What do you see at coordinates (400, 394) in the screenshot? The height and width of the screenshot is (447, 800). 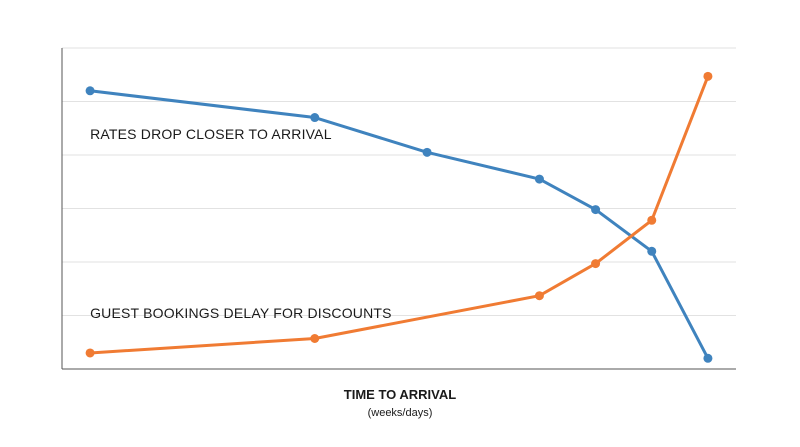 I see `x-axis-label: TIME TO ARRIVAL` at bounding box center [400, 394].